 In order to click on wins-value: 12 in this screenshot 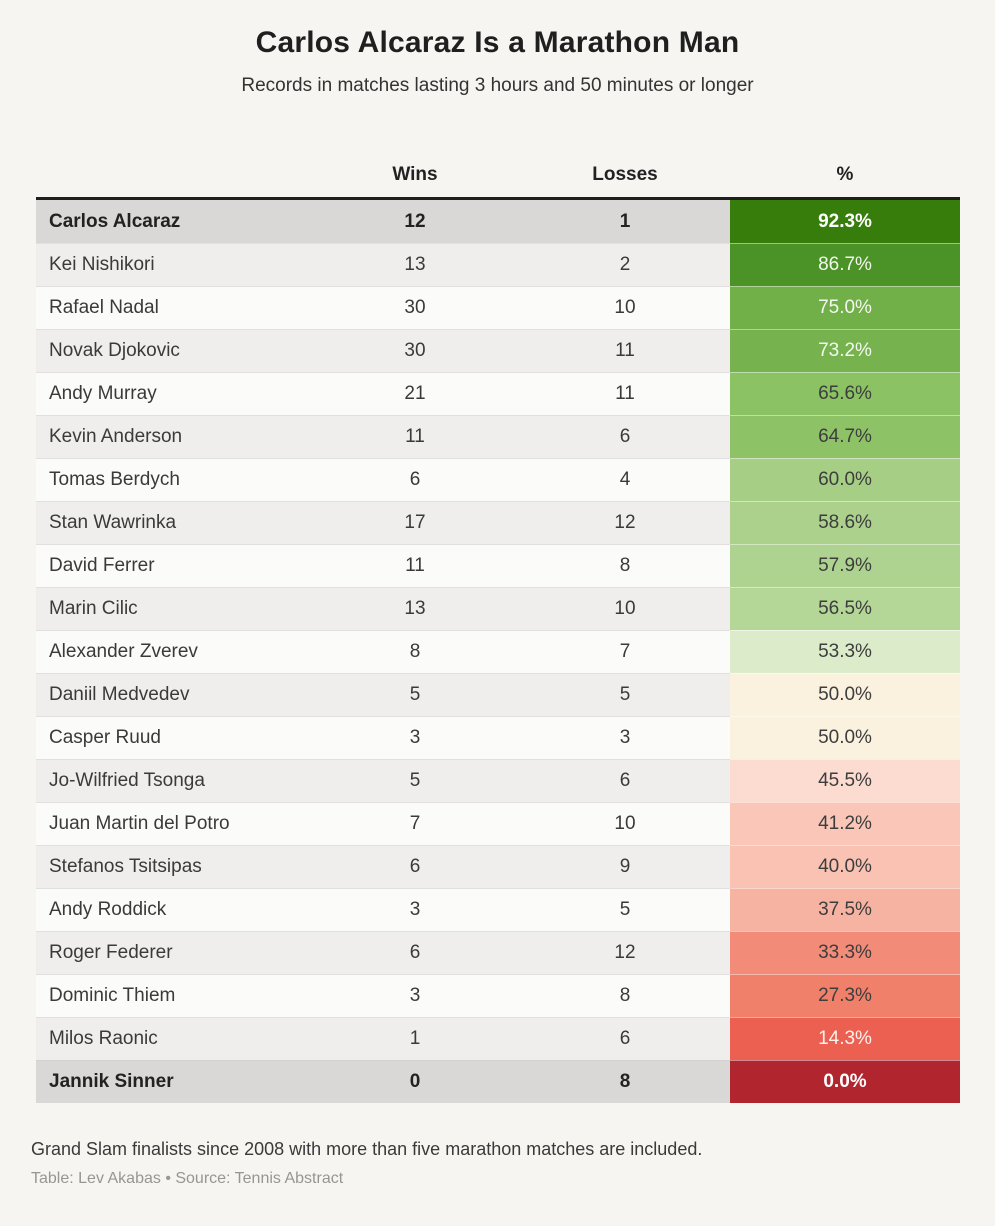, I will do `click(415, 221)`.